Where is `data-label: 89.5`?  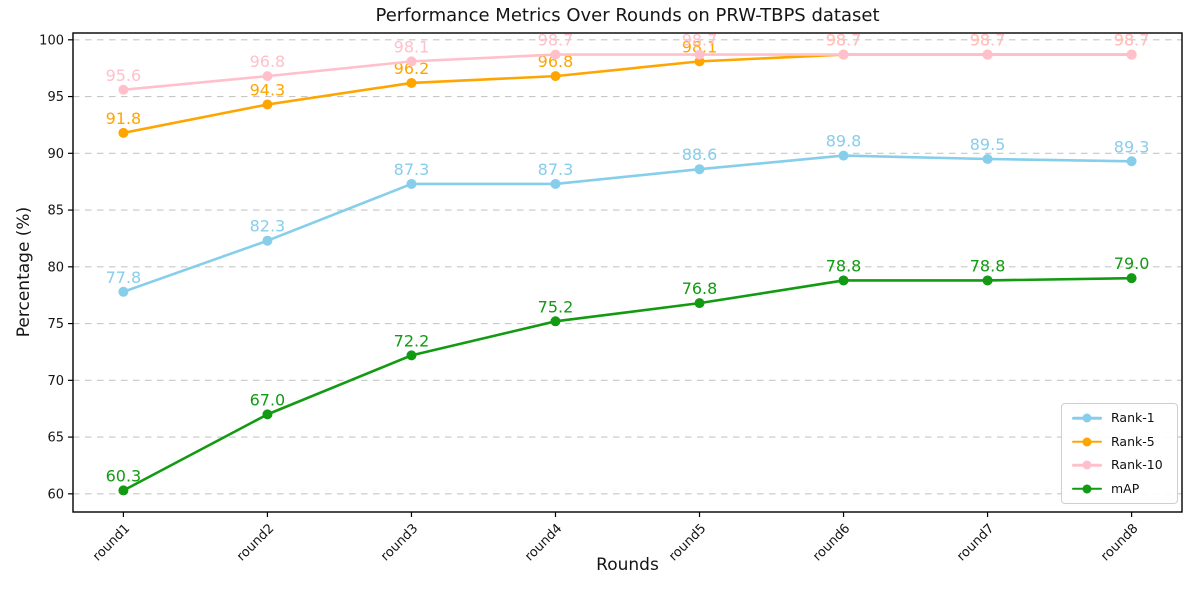 data-label: 89.5 is located at coordinates (988, 144).